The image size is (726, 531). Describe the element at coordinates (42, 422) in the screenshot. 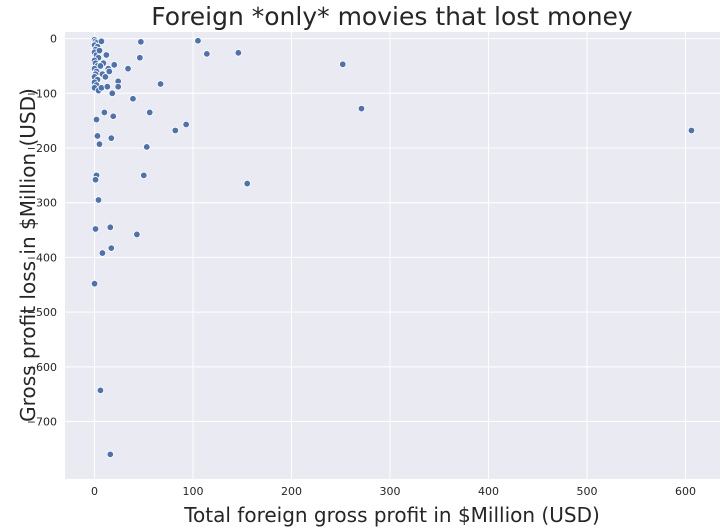

I see `y-tick-label: −700` at that location.